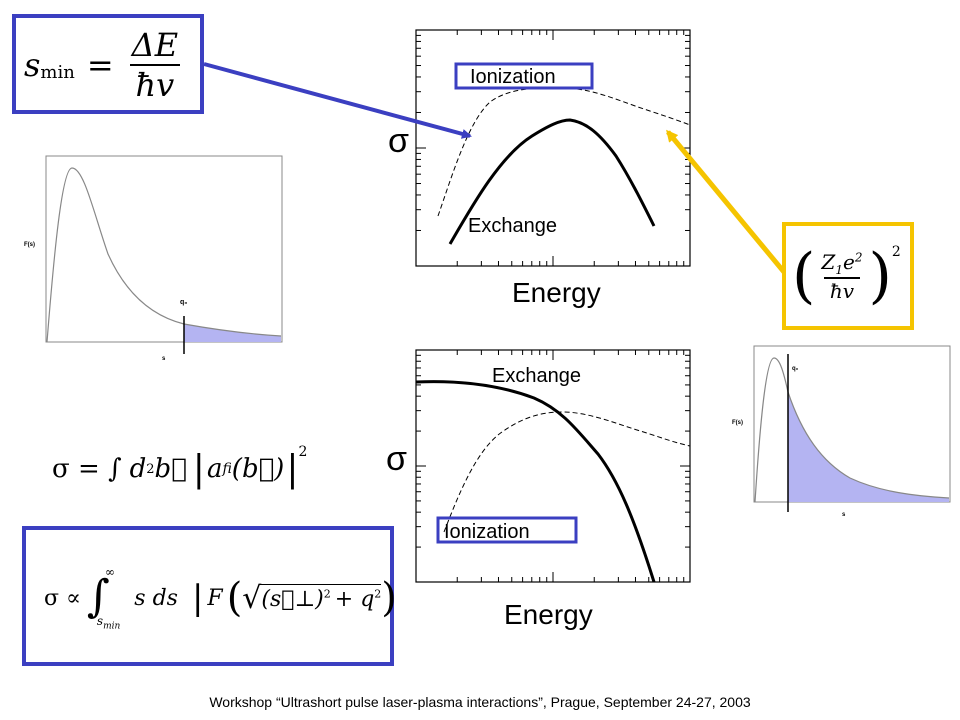  I want to click on bottom-chart-solid-curve, so click(535, 481).